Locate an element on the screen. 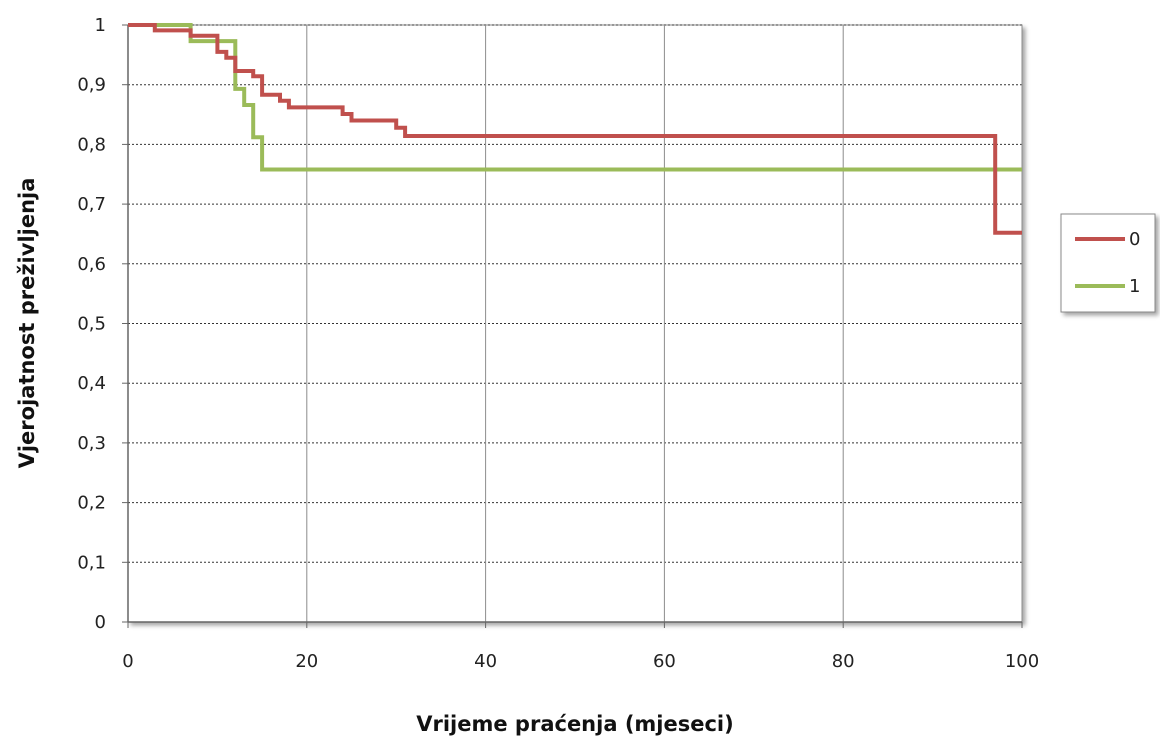  x-tick-label: 40 is located at coordinates (485, 661).